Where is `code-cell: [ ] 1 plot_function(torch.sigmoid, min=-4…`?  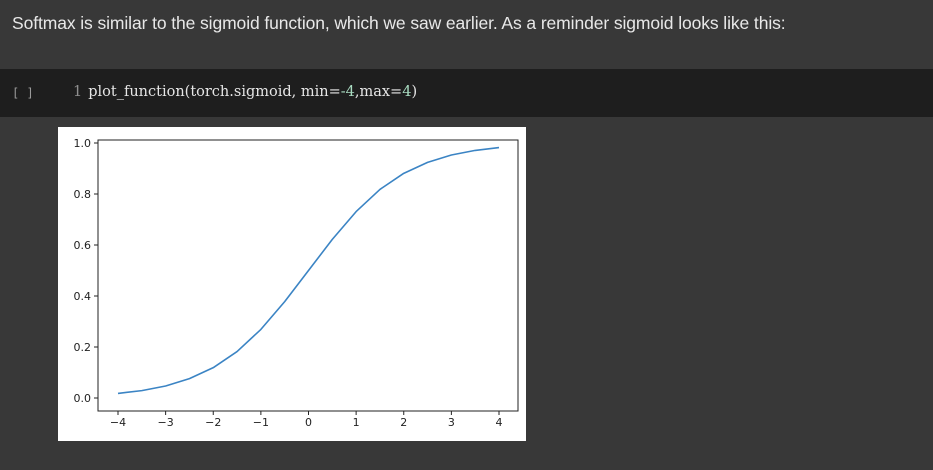 code-cell: [ ] 1 plot_function(torch.sigmoid, min=-4… is located at coordinates (466, 93).